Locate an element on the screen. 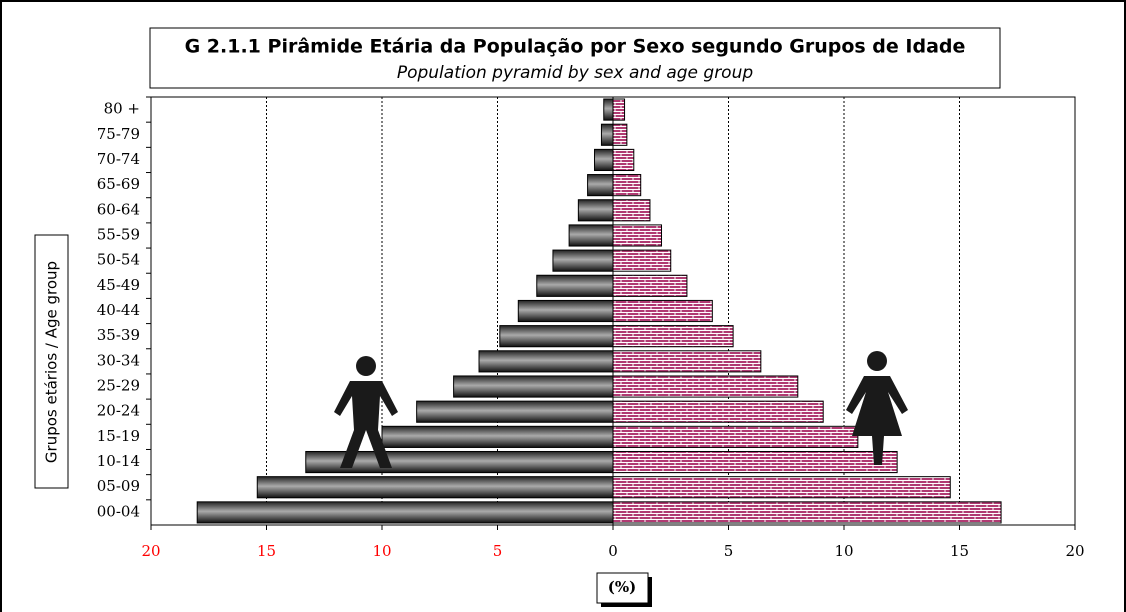  y-tick-label: 80 + is located at coordinates (122, 109).